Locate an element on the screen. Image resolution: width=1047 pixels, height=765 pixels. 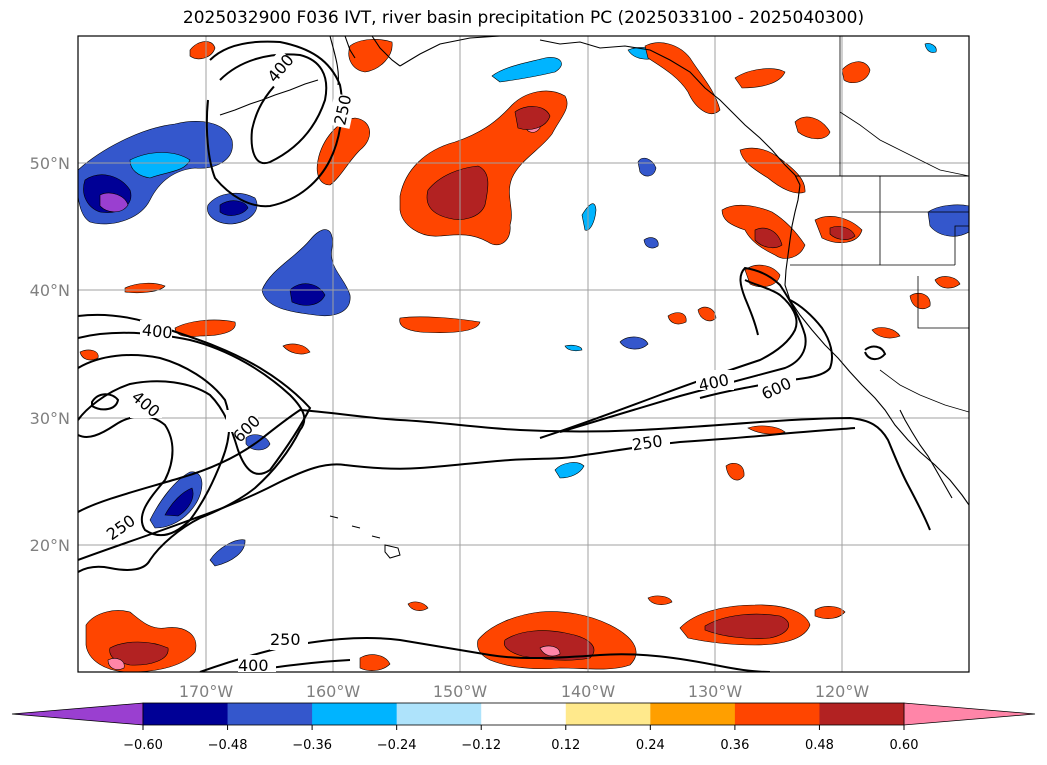
lat-tick-label: 50°N is located at coordinates (50, 163).